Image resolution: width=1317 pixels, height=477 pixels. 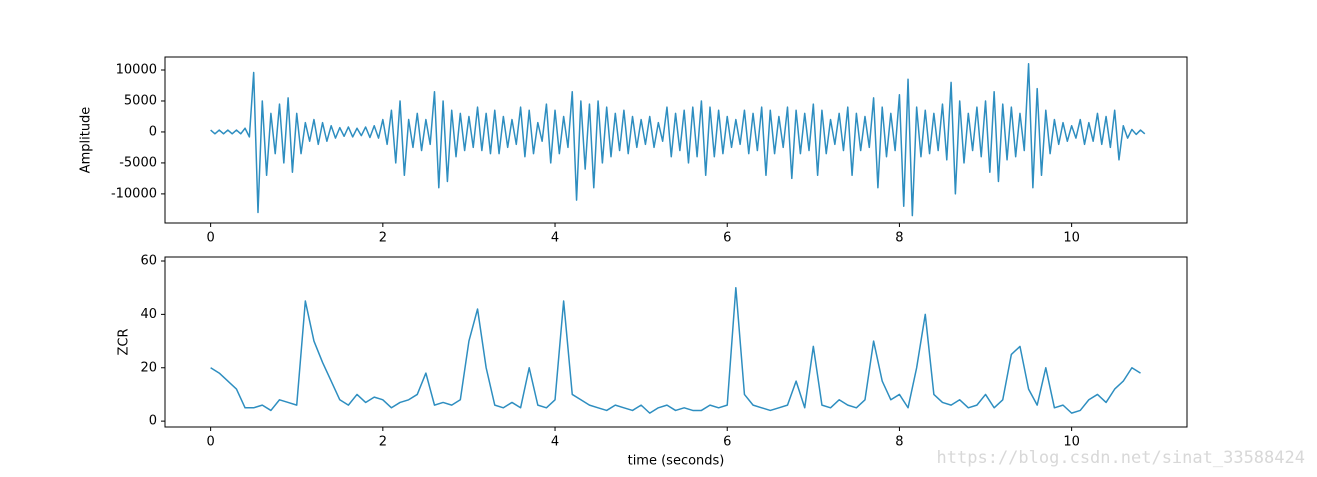 I want to click on y-tick-label: 5000, so click(x=140, y=100).